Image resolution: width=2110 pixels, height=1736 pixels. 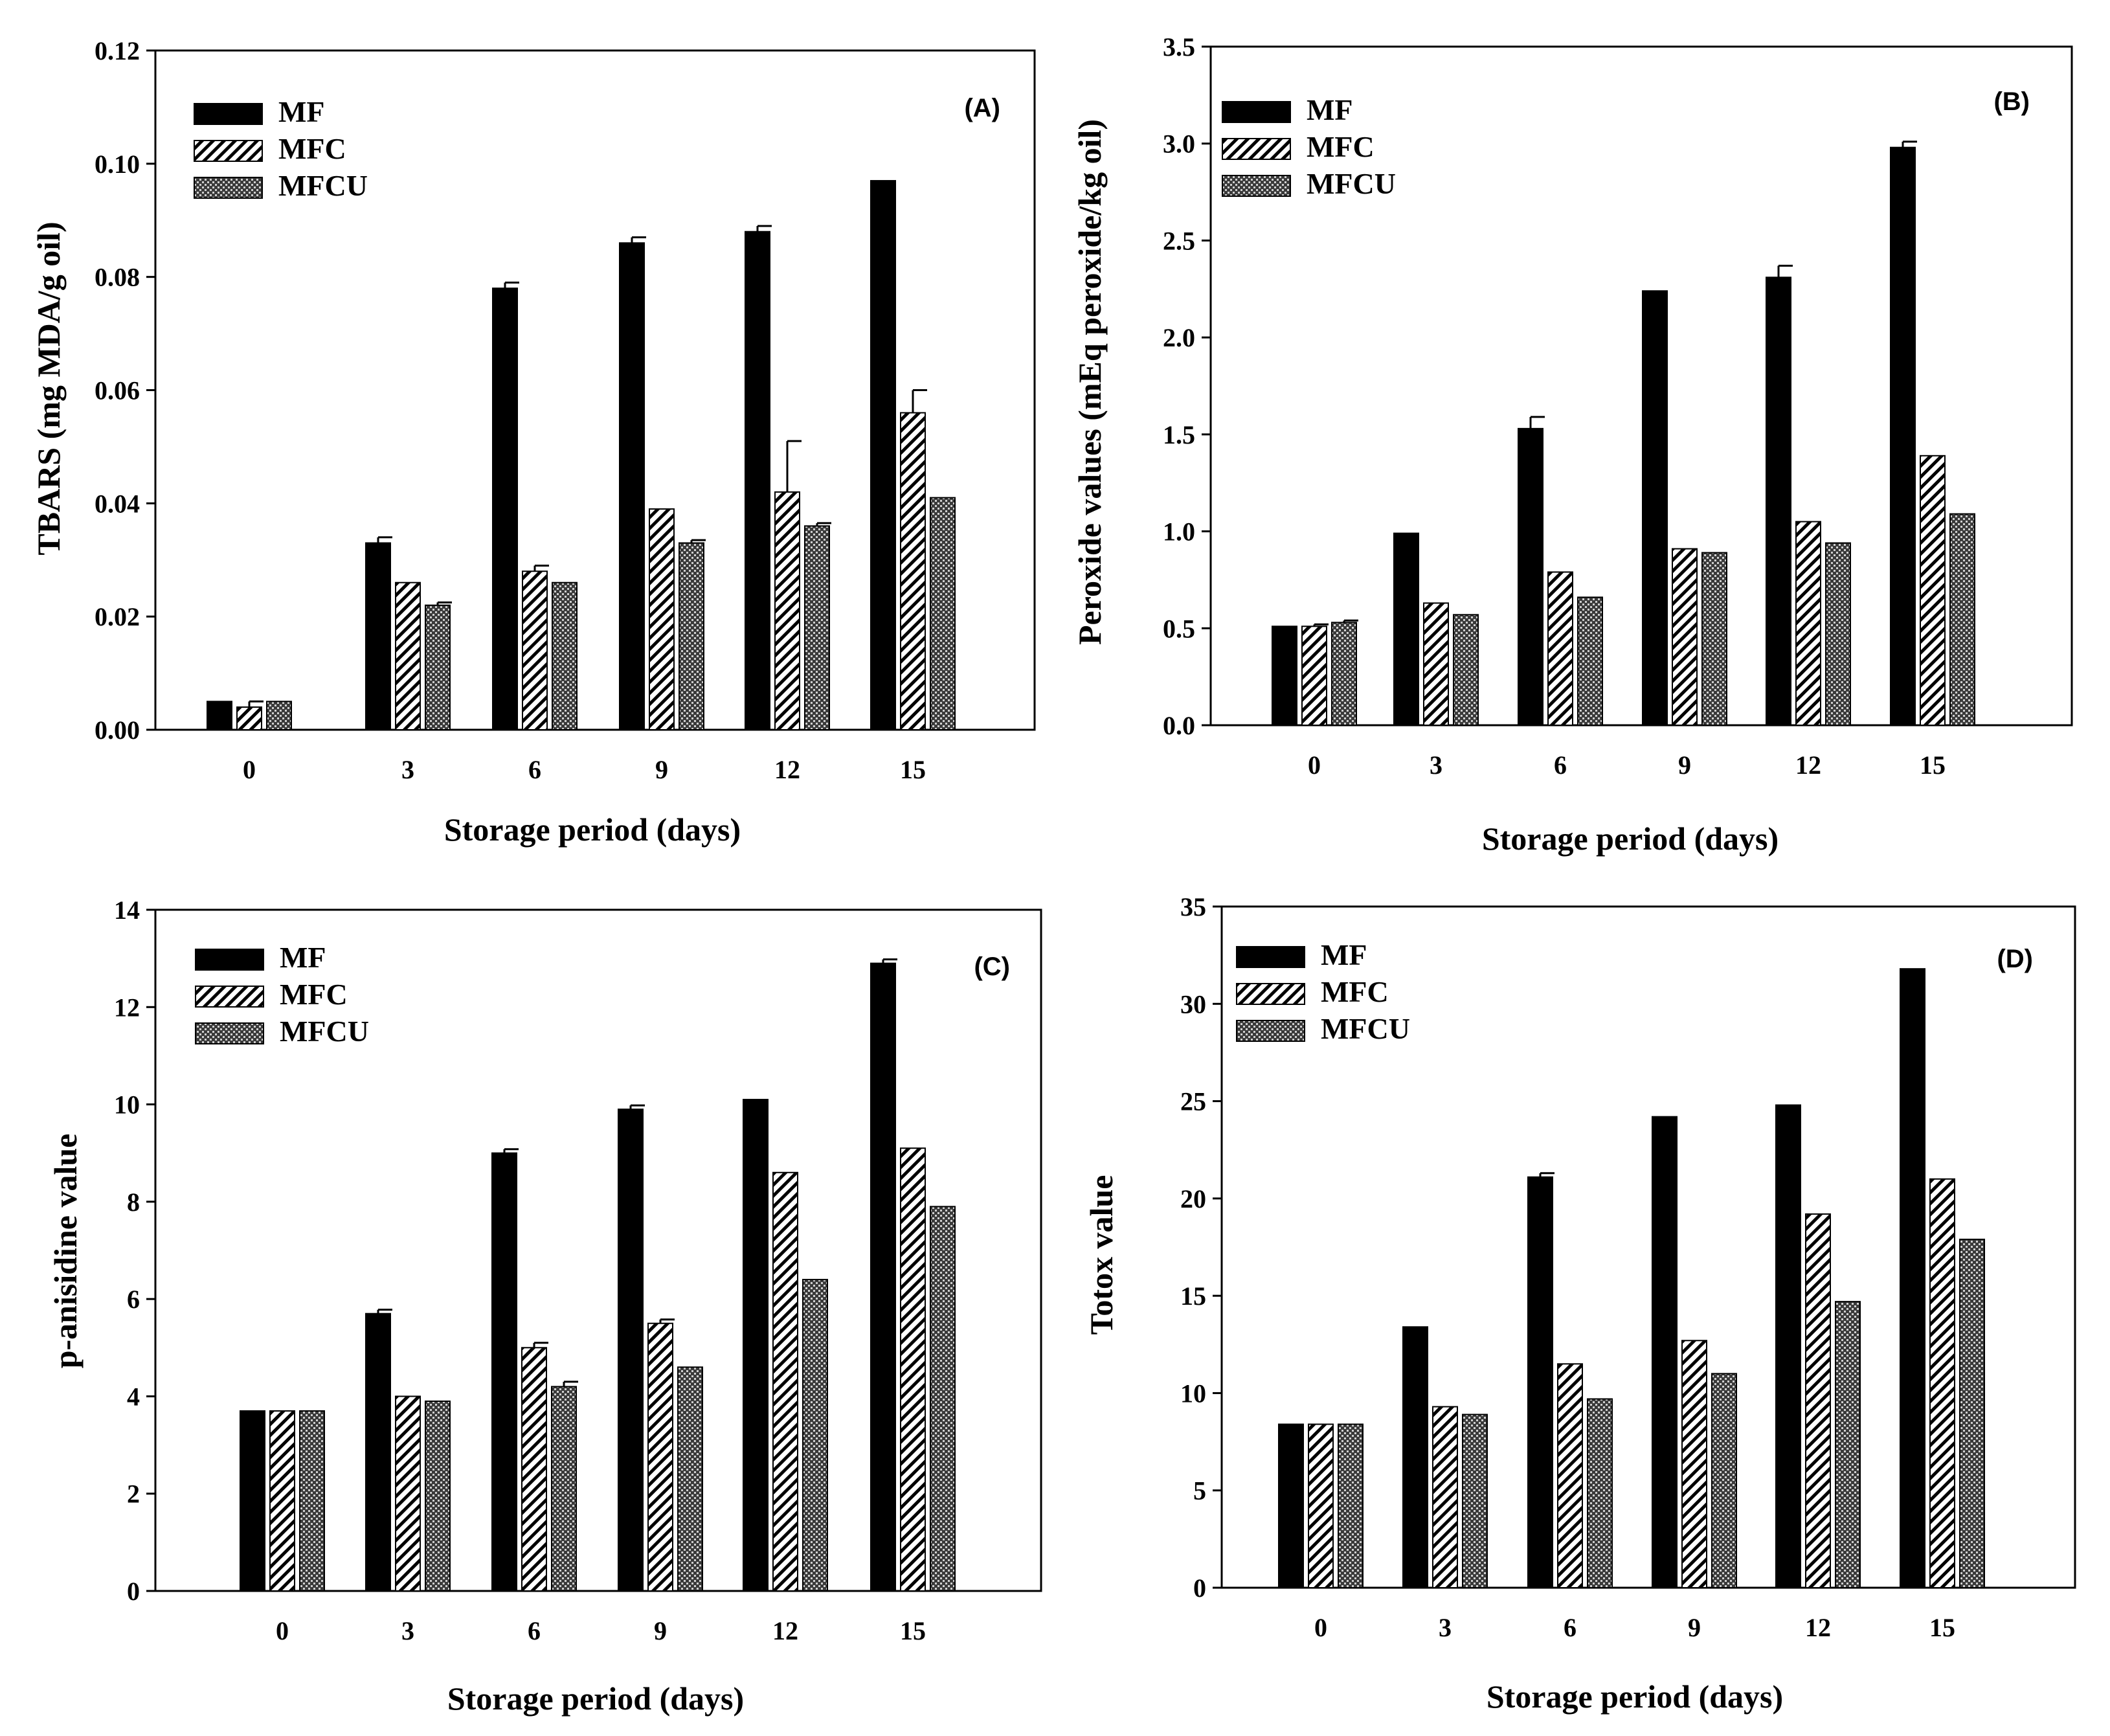 What do you see at coordinates (2011, 101) in the screenshot?
I see `panel-label: (B)` at bounding box center [2011, 101].